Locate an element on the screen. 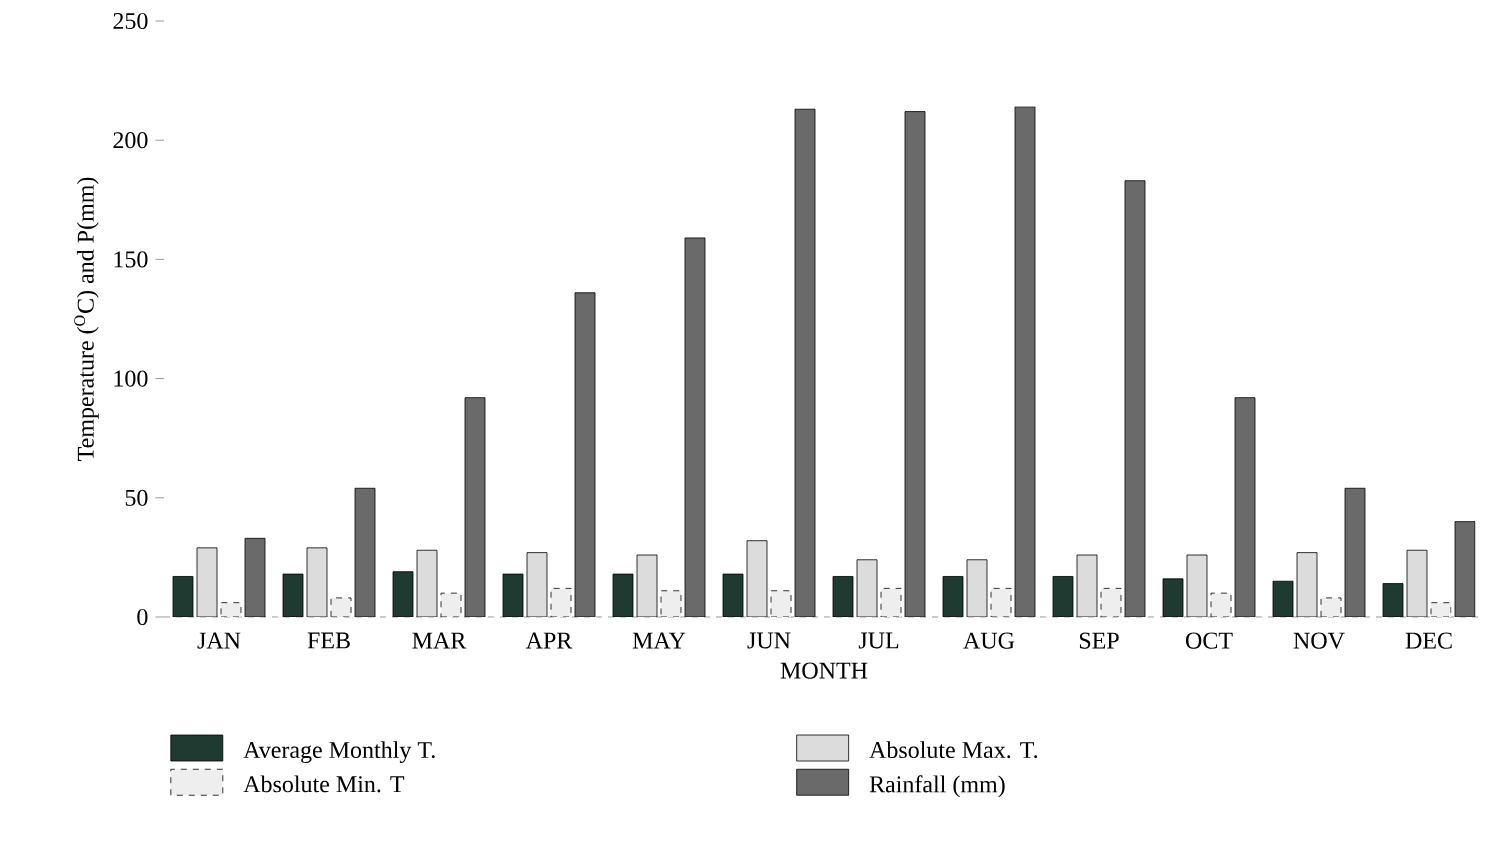 The image size is (1503, 845). legend-label: Absolute Min. T is located at coordinates (324, 784).